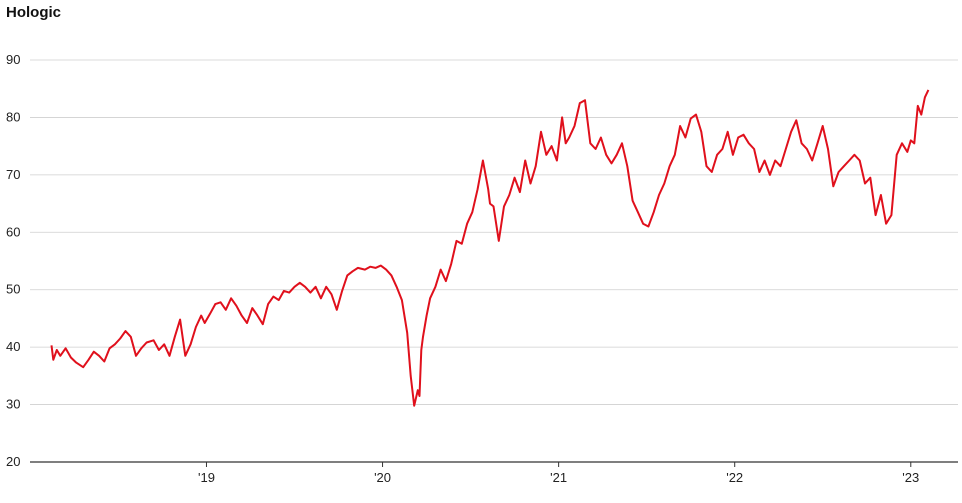 The height and width of the screenshot is (503, 962). What do you see at coordinates (13, 461) in the screenshot?
I see `y-tick-label: 20` at bounding box center [13, 461].